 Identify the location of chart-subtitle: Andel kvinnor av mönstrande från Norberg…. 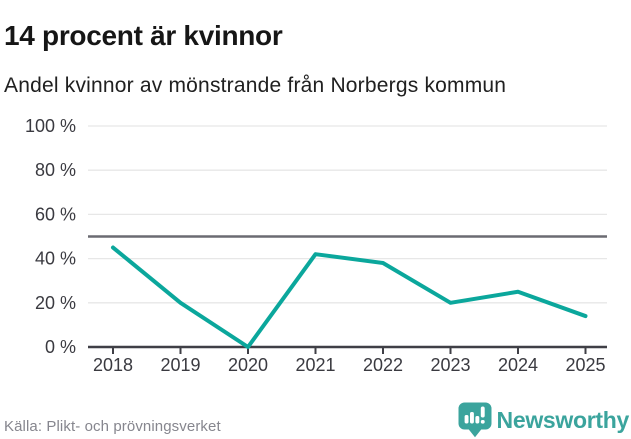
(255, 85).